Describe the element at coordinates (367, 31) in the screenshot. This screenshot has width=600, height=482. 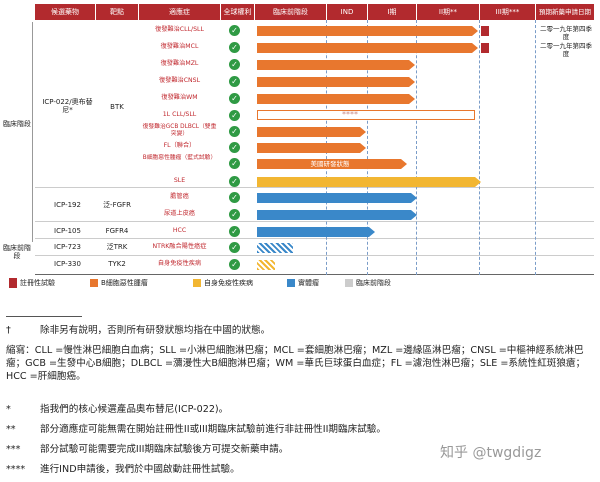
I see `bar-cll-sll` at that location.